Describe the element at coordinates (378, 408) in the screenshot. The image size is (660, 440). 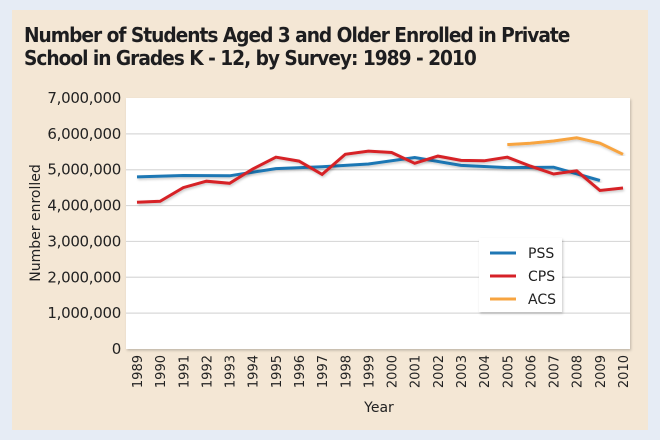
I see `x-axis-label: Year` at that location.